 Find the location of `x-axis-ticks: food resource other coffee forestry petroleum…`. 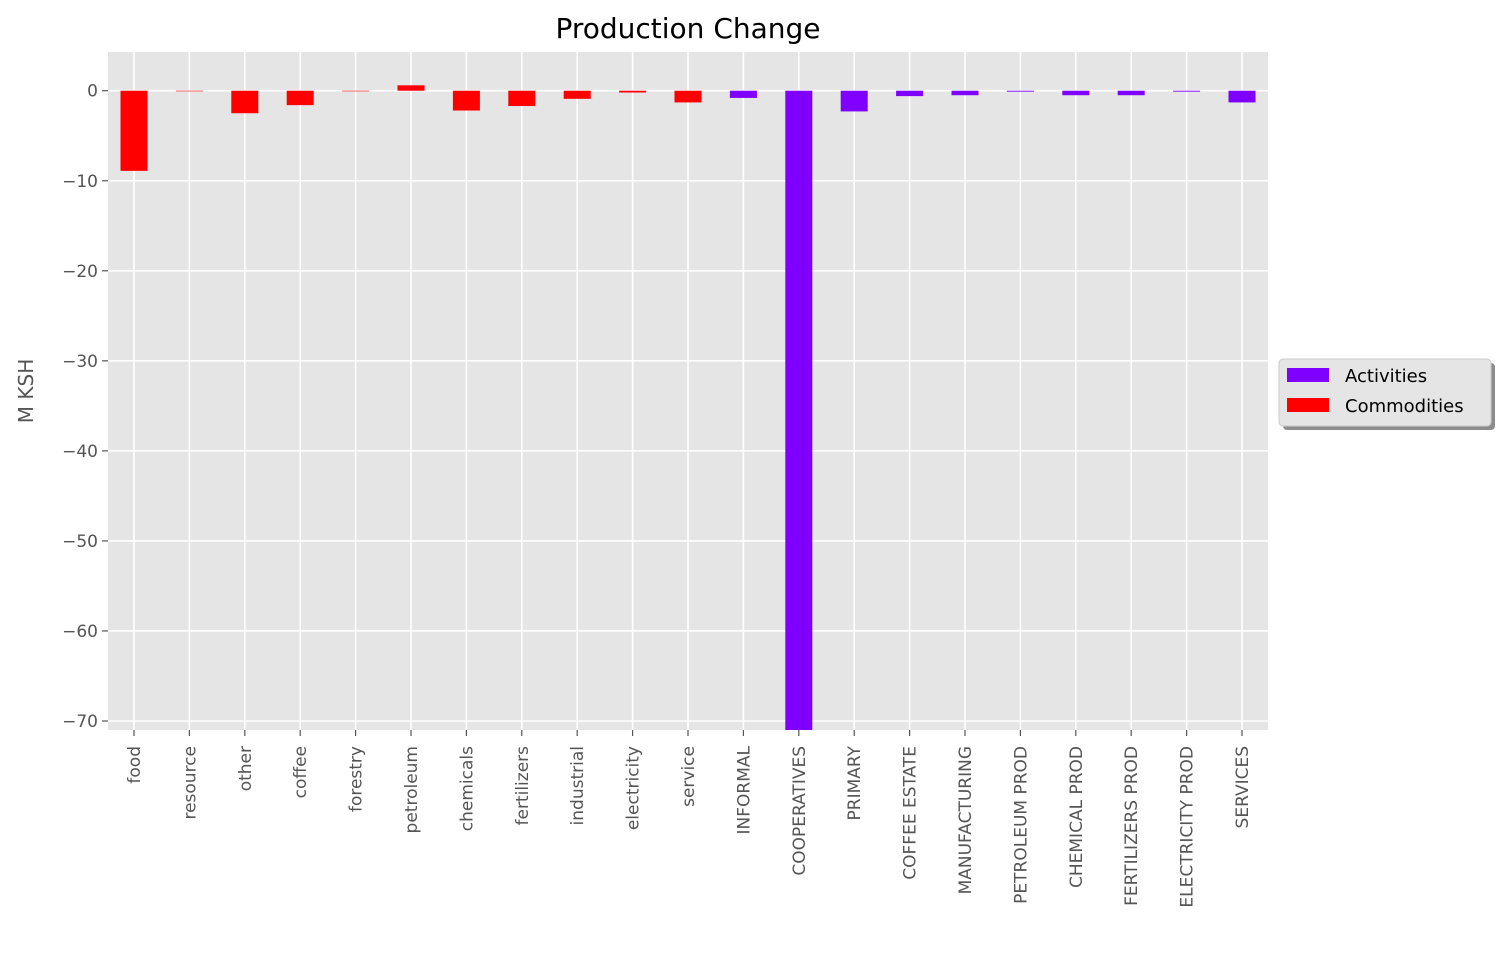

x-axis-ticks: food resource other coffee forestry petroleum… is located at coordinates (689, 819).